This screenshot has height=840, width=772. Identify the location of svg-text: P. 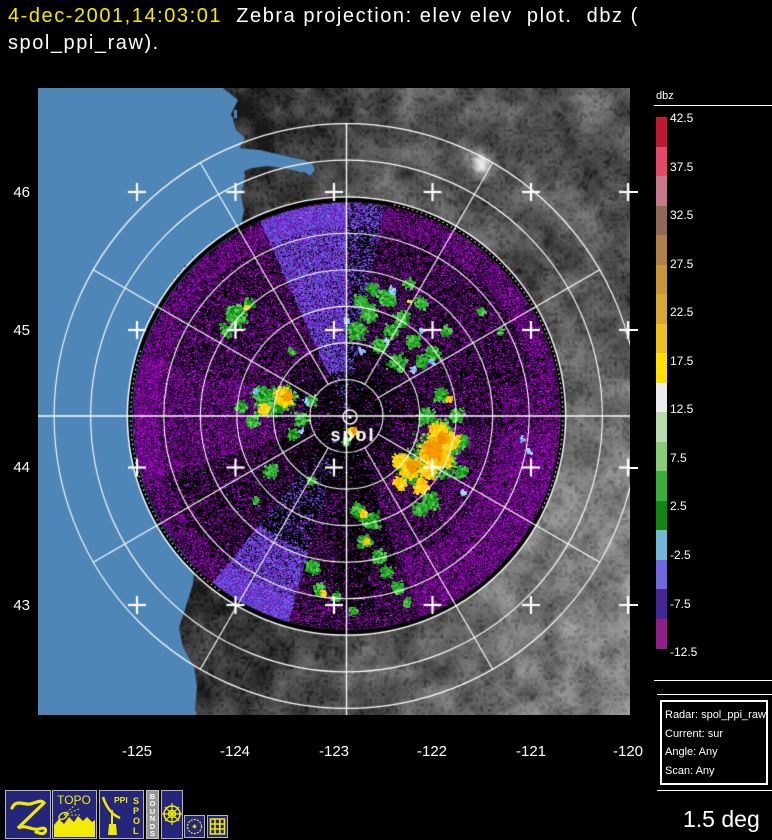
(136, 811).